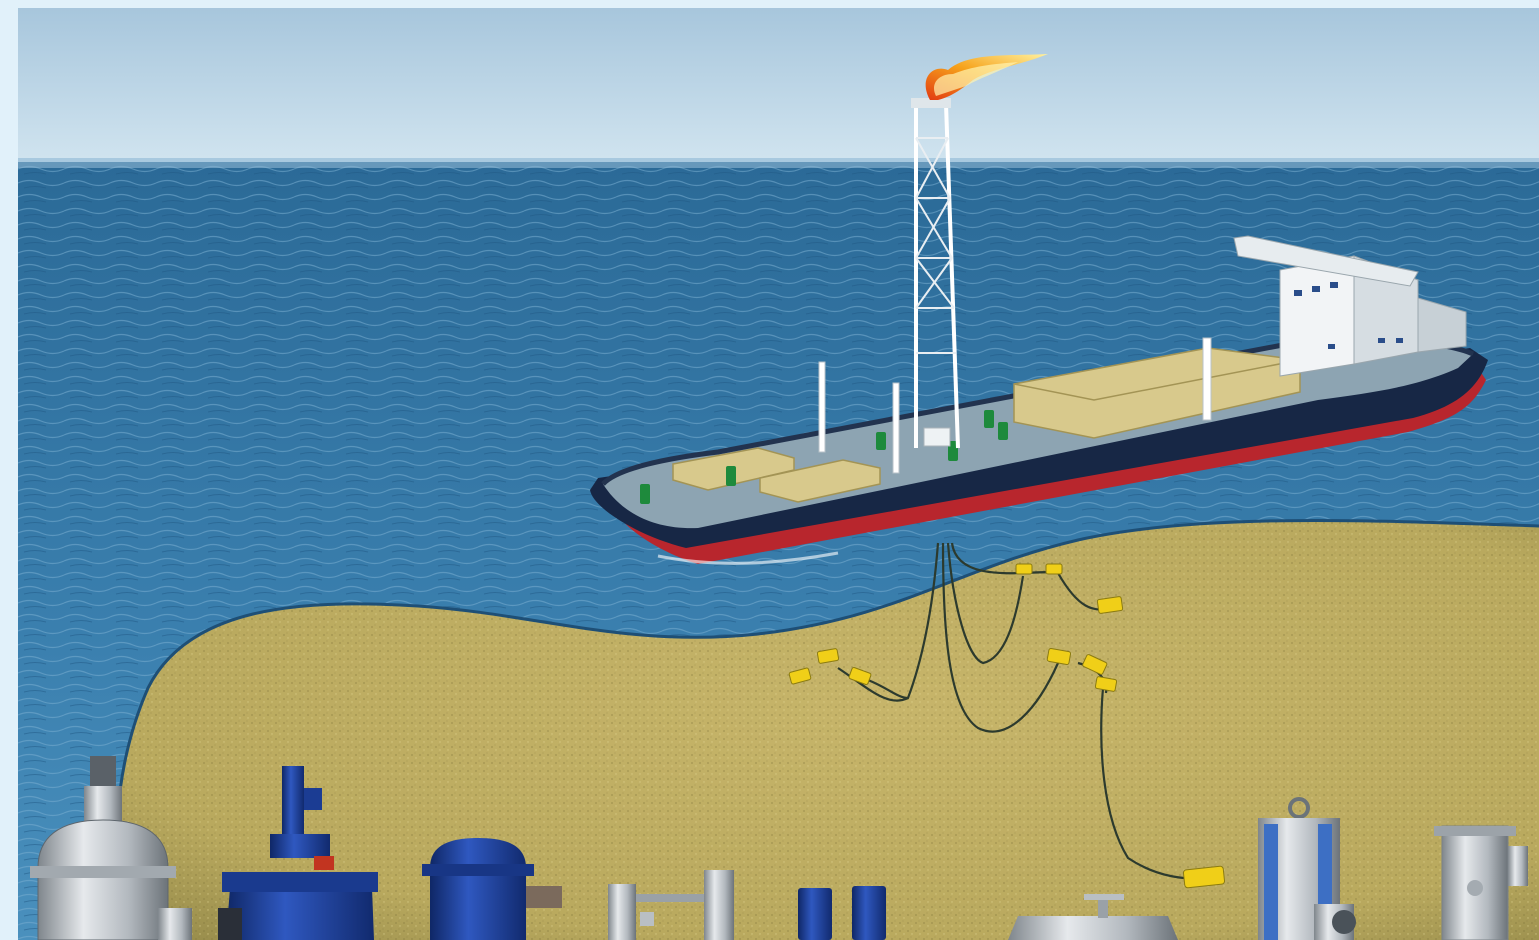 This screenshot has height=940, width=1539. Describe the element at coordinates (778, 163) in the screenshot. I see `horizon-haze` at that location.